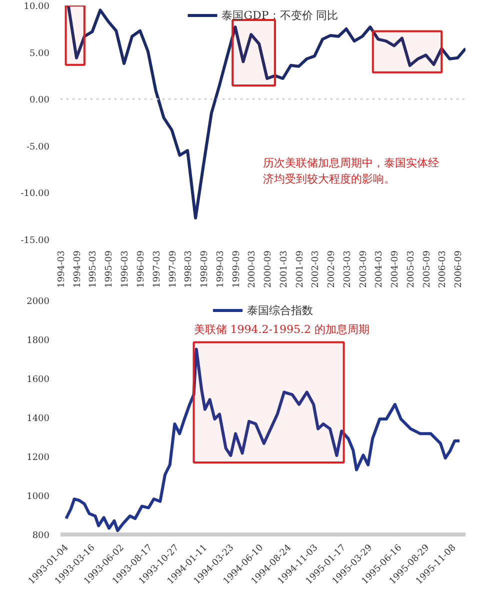 Image resolution: width=500 pixels, height=594 pixels. What do you see at coordinates (125, 269) in the screenshot?
I see `x-tick-label: 1996-03` at bounding box center [125, 269].